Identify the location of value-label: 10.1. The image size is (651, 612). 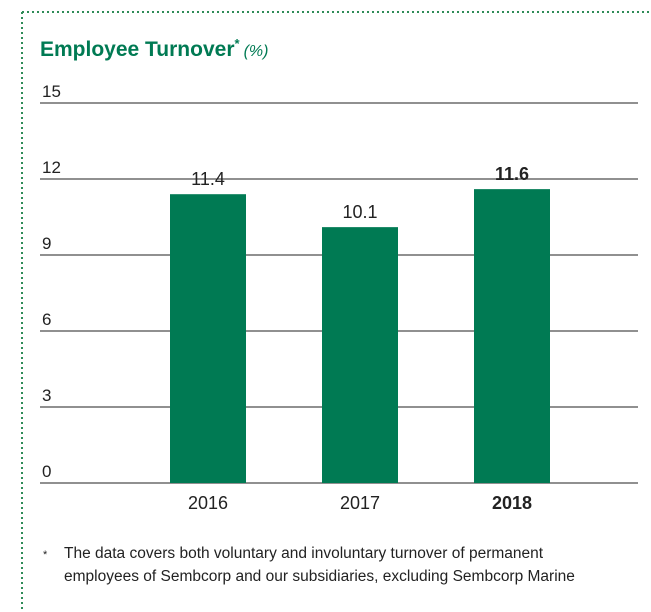
(359, 212).